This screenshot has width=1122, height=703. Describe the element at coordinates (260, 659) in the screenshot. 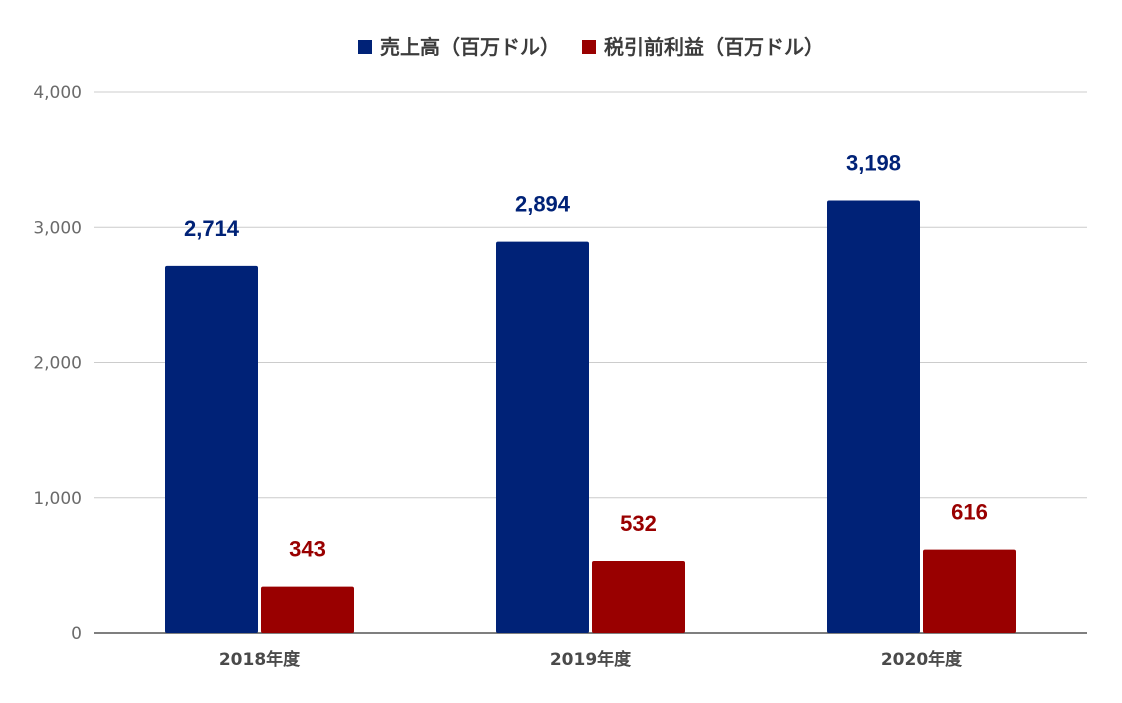

I see `x-tick-label: 2018年度` at that location.